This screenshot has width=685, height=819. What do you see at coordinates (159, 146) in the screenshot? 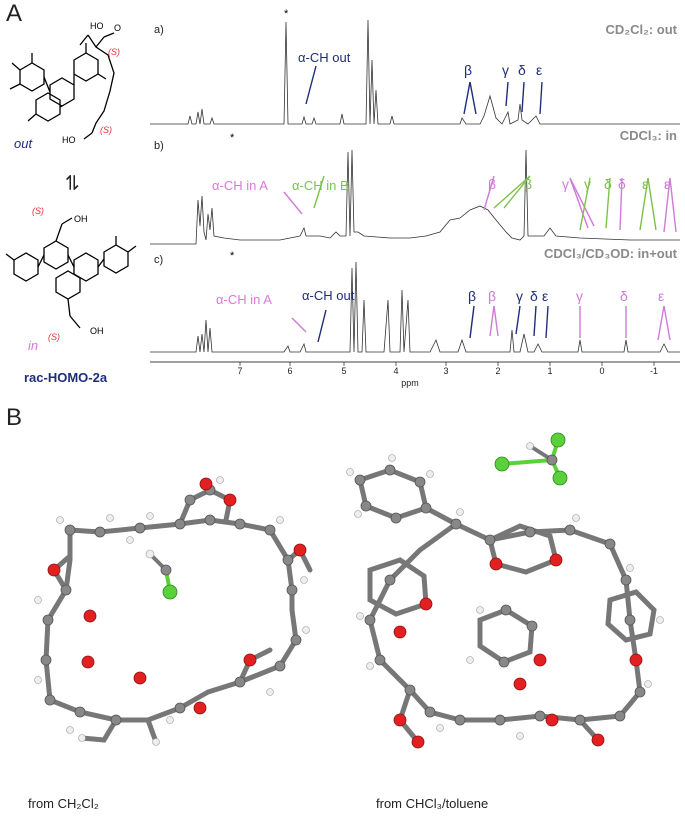
I see `trace-b-label: b)` at bounding box center [159, 146].